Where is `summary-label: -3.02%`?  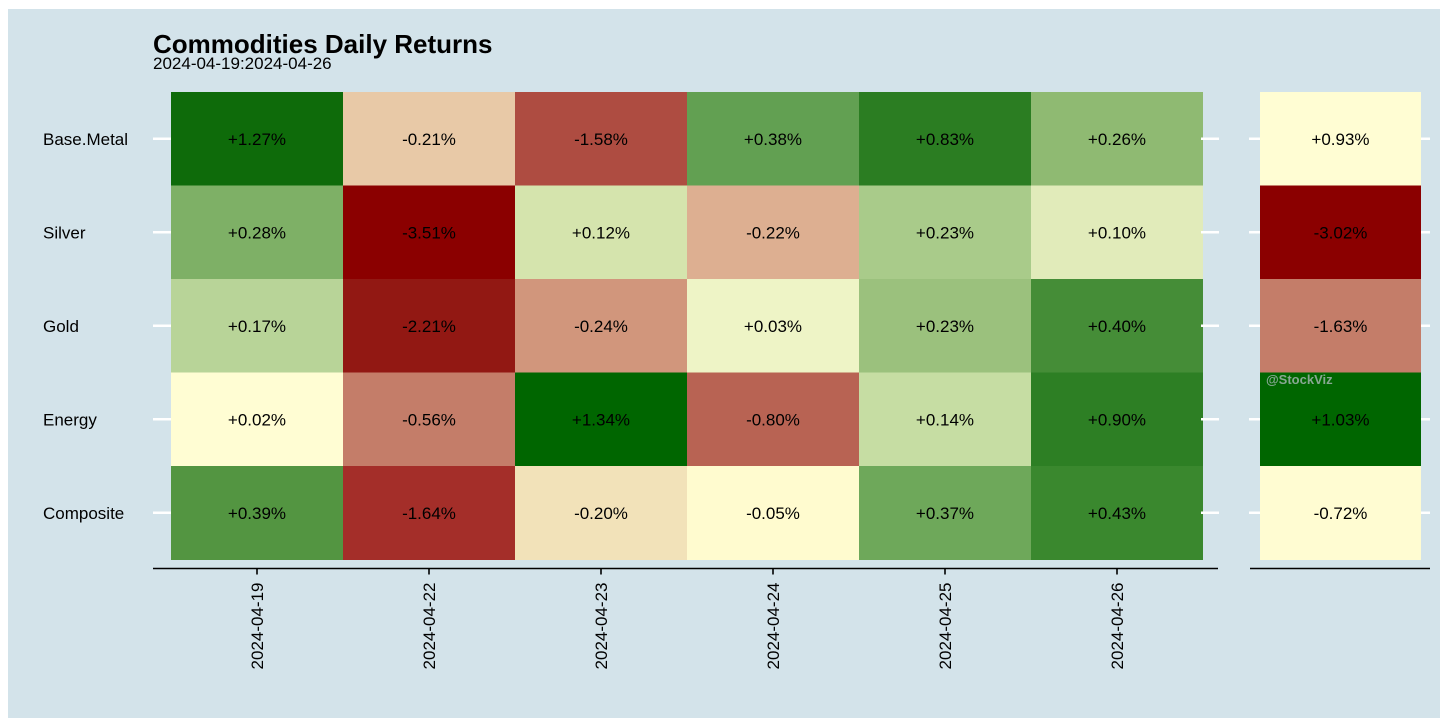 summary-label: -3.02% is located at coordinates (1341, 232).